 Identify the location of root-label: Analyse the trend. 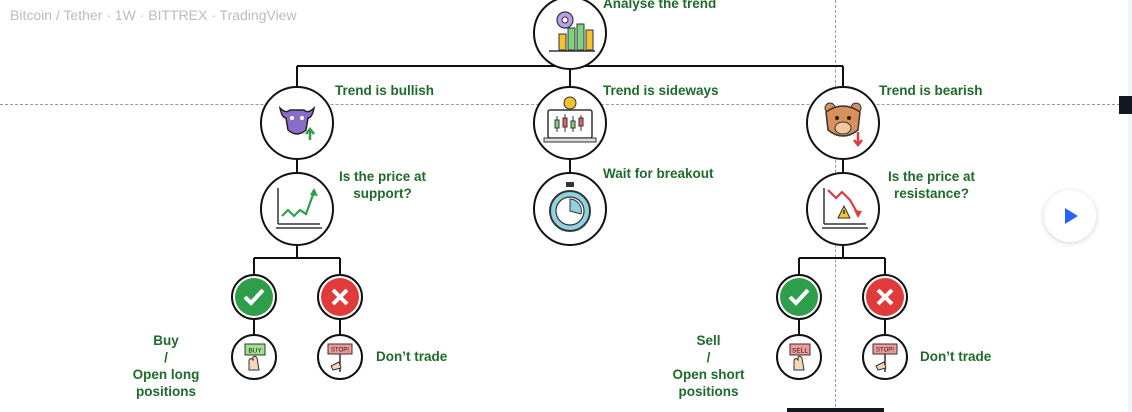
(660, 5).